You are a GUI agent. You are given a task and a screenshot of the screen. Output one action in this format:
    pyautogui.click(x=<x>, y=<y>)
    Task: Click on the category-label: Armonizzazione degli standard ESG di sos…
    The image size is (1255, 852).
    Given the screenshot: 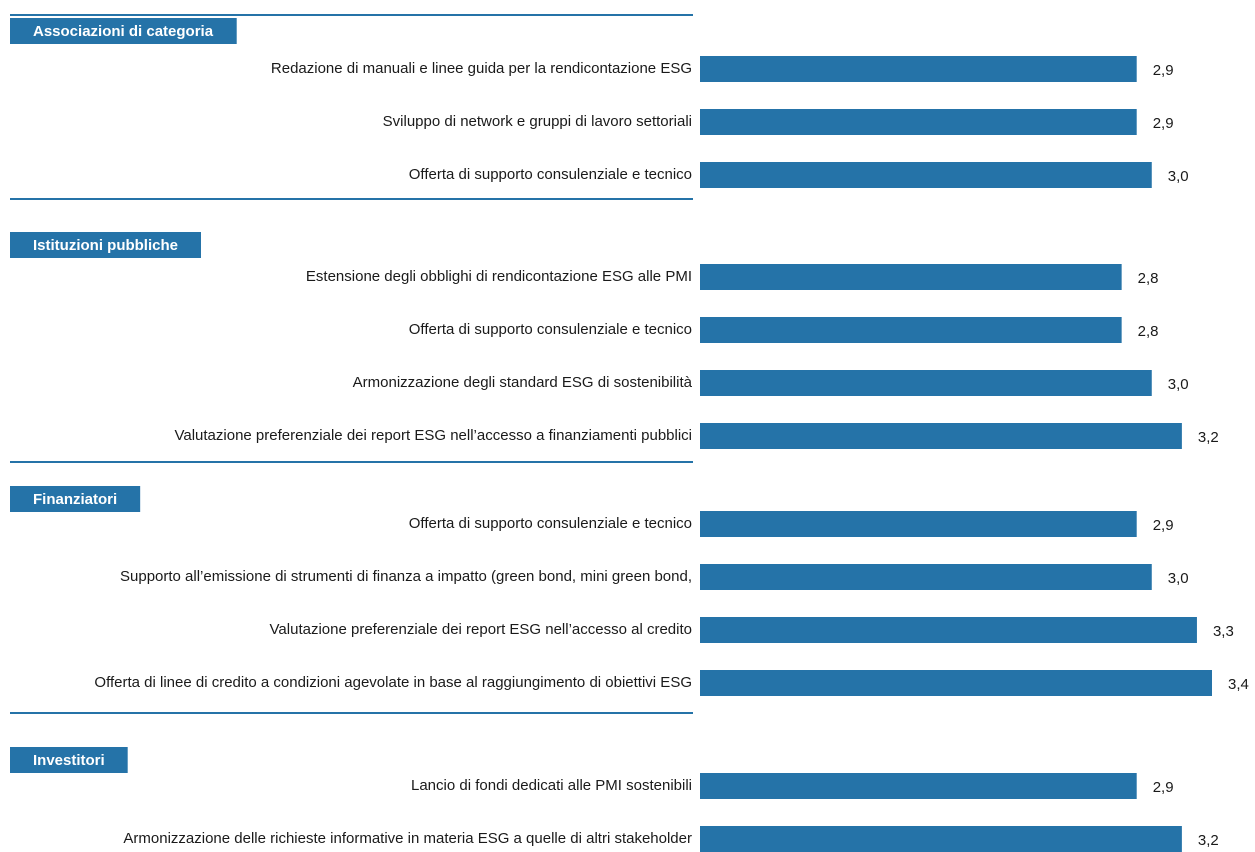 What is the action you would take?
    pyautogui.click(x=523, y=382)
    